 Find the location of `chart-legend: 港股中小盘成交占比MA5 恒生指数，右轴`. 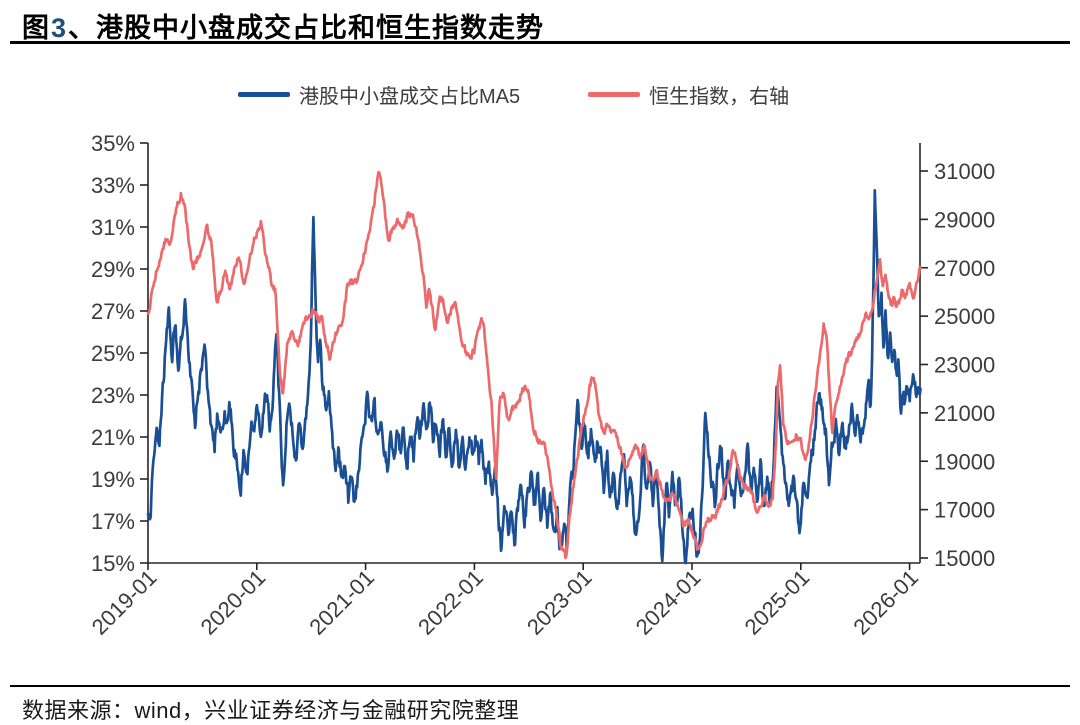

chart-legend: 港股中小盘成交占比MA5 恒生指数，右轴 is located at coordinates (513, 94).